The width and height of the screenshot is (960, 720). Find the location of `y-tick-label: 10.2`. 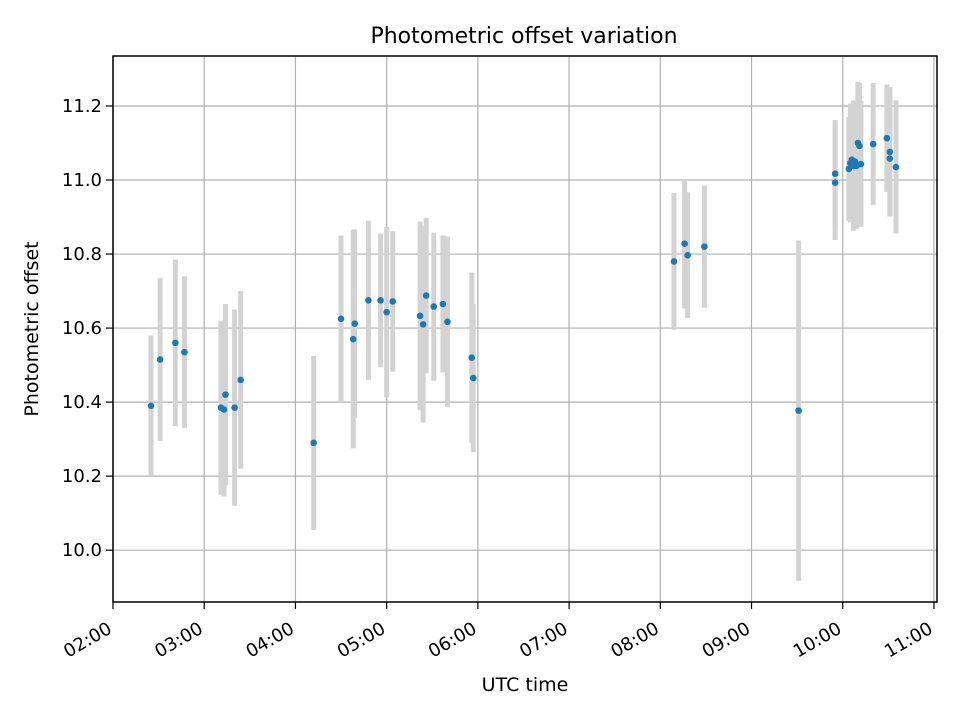

y-tick-label: 10.2 is located at coordinates (82, 476).